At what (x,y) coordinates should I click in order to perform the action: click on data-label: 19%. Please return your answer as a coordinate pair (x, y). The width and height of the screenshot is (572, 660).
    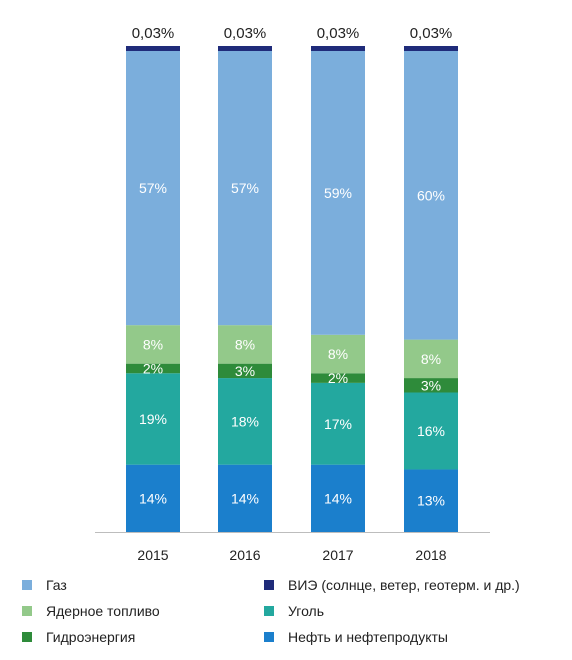
    Looking at the image, I should click on (153, 419).